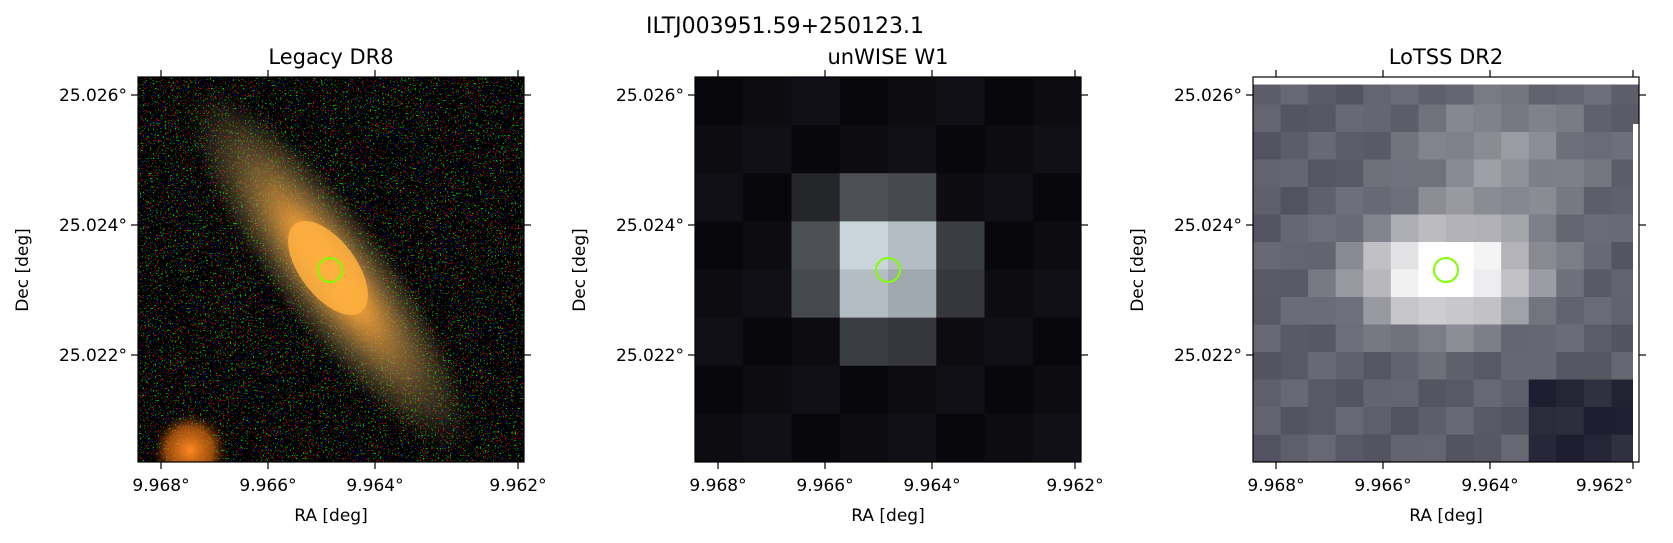 Image resolution: width=1673 pixels, height=543 pixels. What do you see at coordinates (785, 26) in the screenshot?
I see `figure-title: ILTJ003951.59+250123.1` at bounding box center [785, 26].